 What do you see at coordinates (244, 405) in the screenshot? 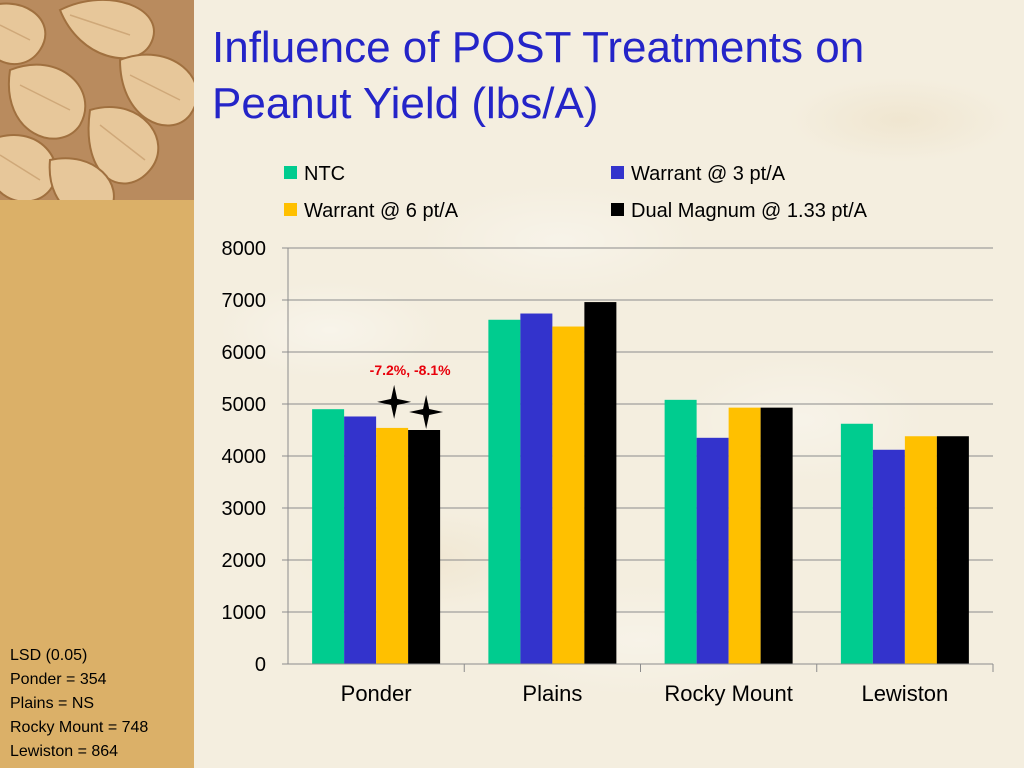
I see `y-tick-label: 5000` at bounding box center [244, 405].